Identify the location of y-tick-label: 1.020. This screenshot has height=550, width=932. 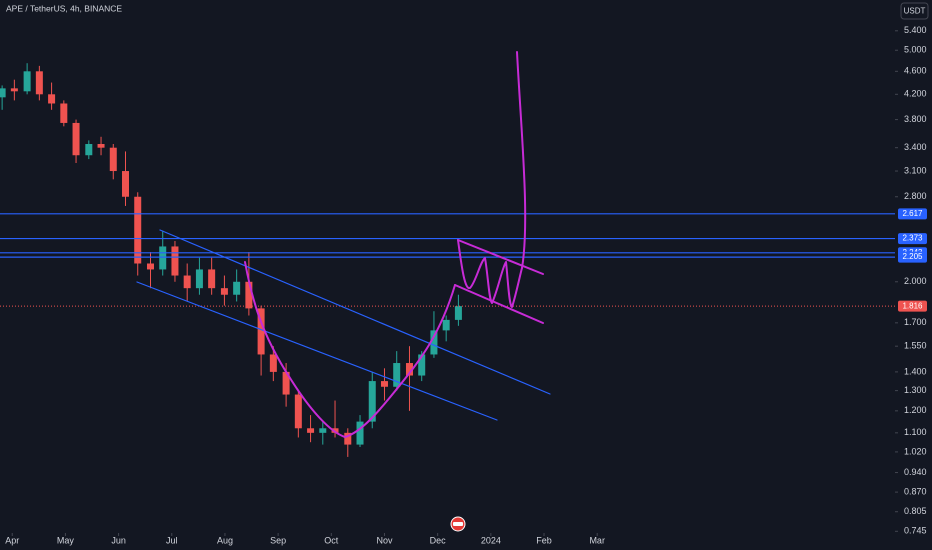
(915, 451).